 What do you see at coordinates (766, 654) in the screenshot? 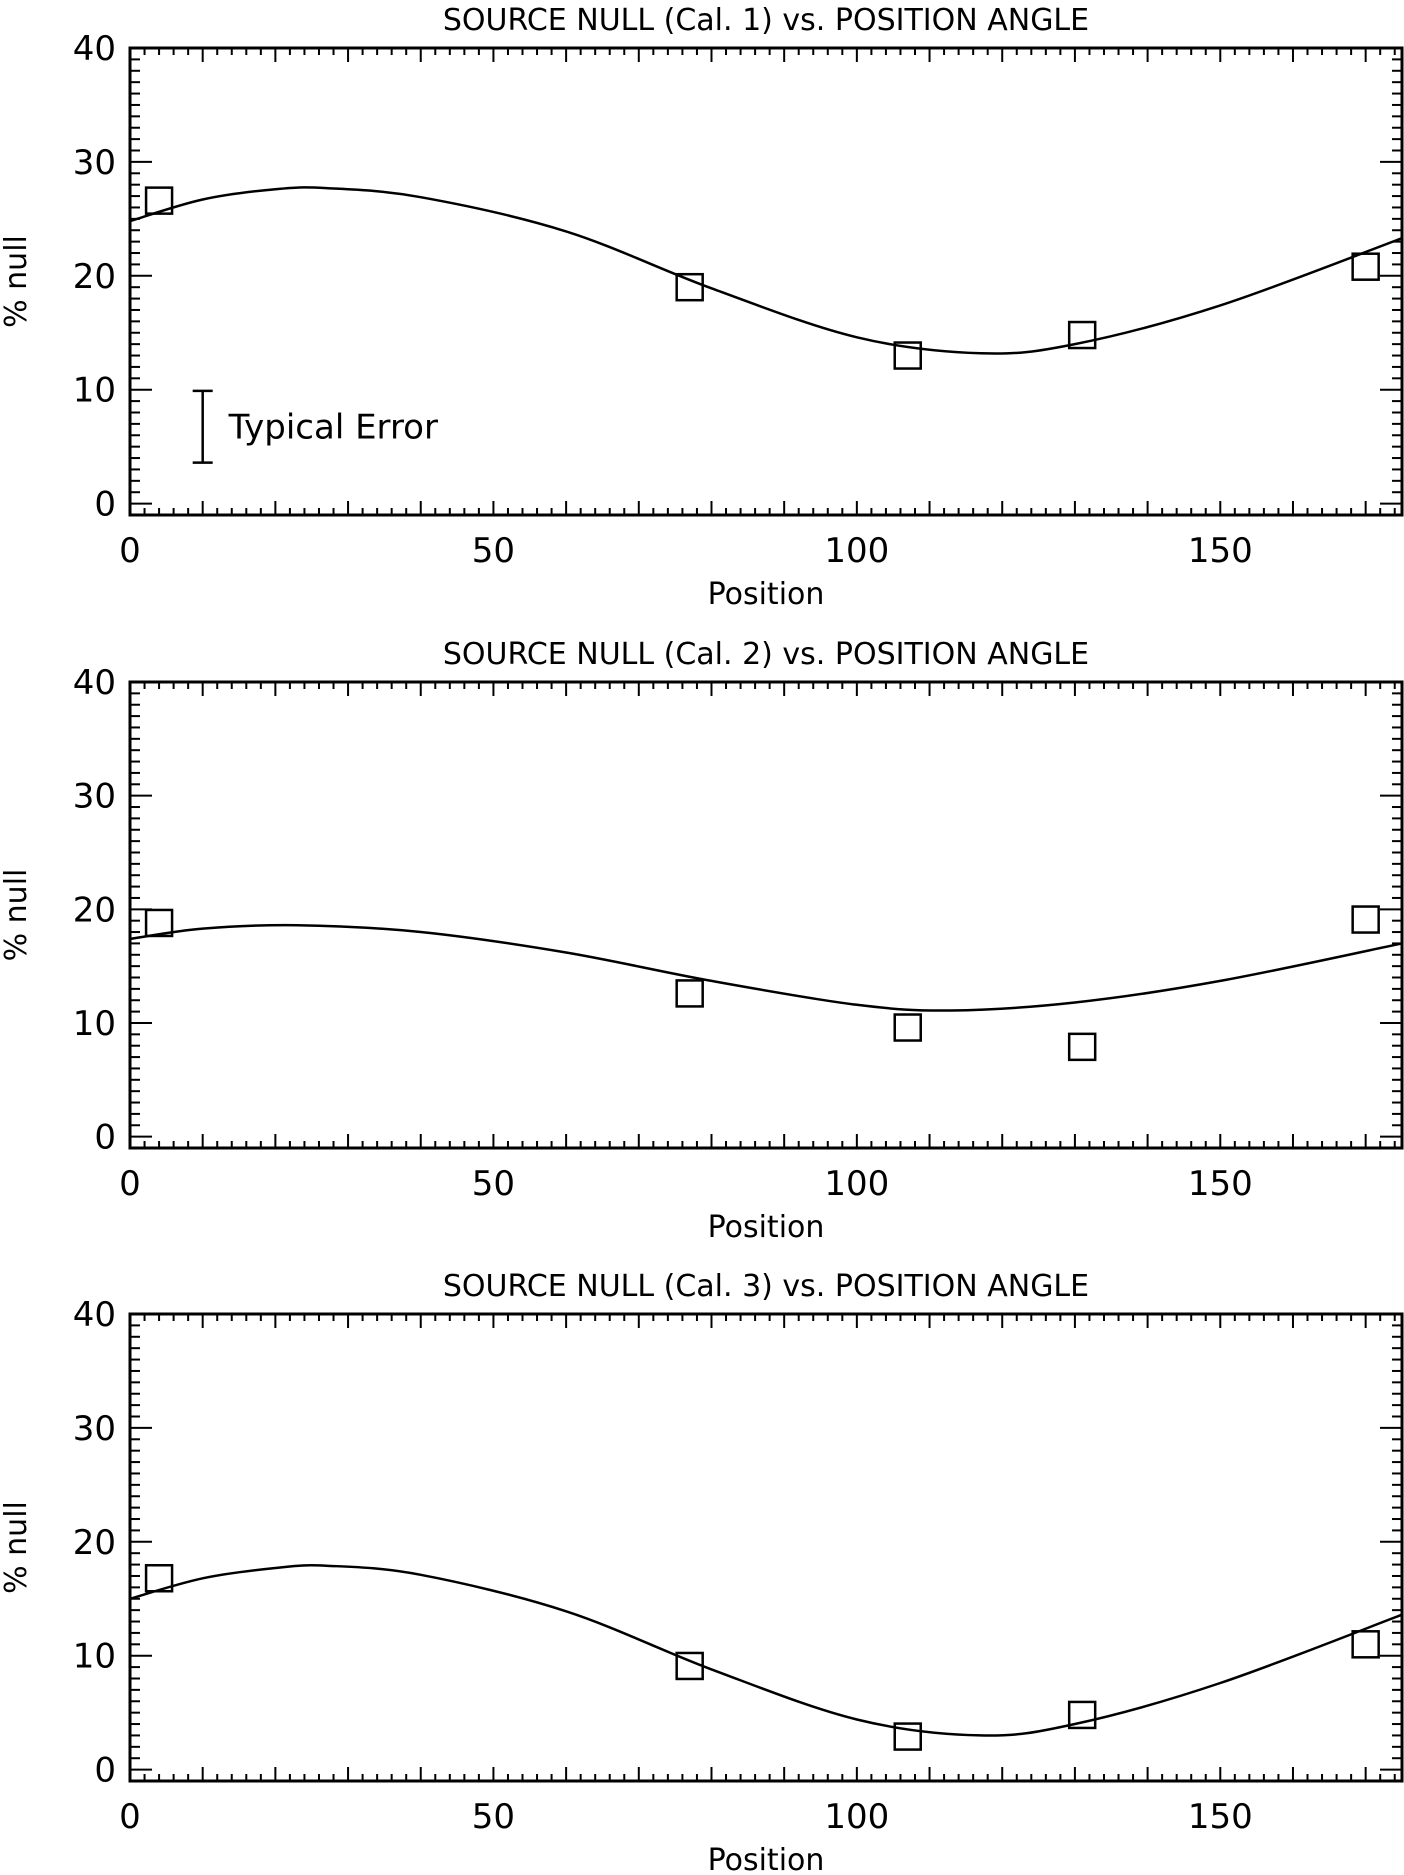
I see `chart-title: SOURCE NULL (Cal. 2) vs. POSITION ANGLE` at bounding box center [766, 654].